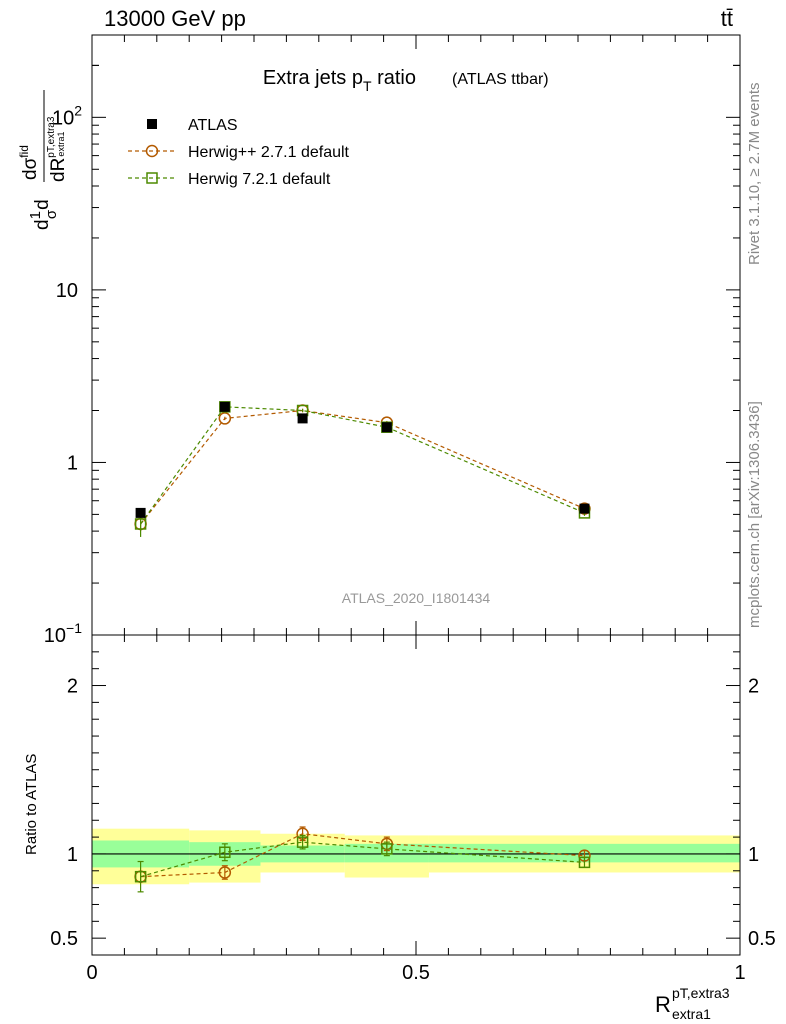 The image size is (786, 1024). I want to click on process-label: tt̄, so click(727, 18).